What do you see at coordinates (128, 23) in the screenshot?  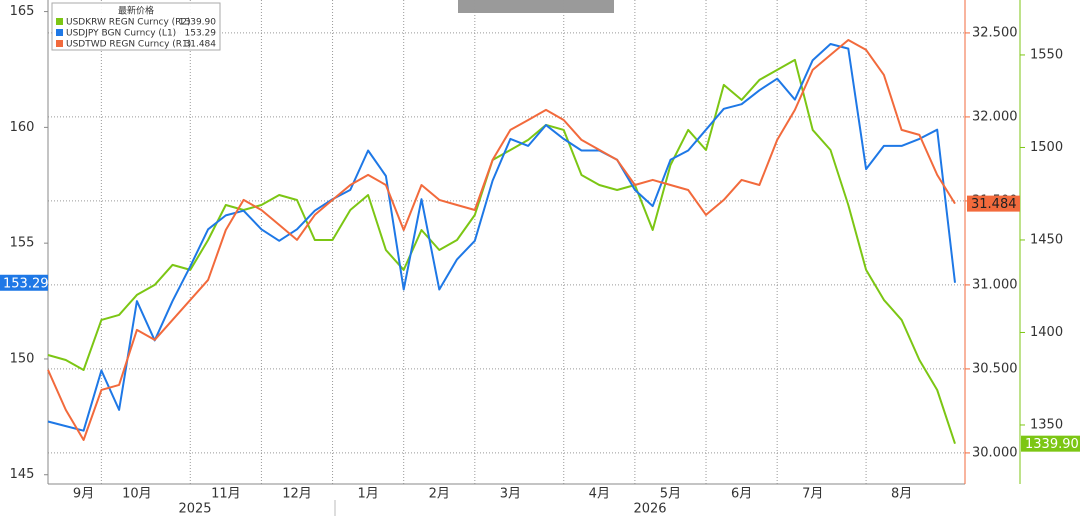 I see `legend-label: USDKRW REGN Curncy (R2)` at bounding box center [128, 23].